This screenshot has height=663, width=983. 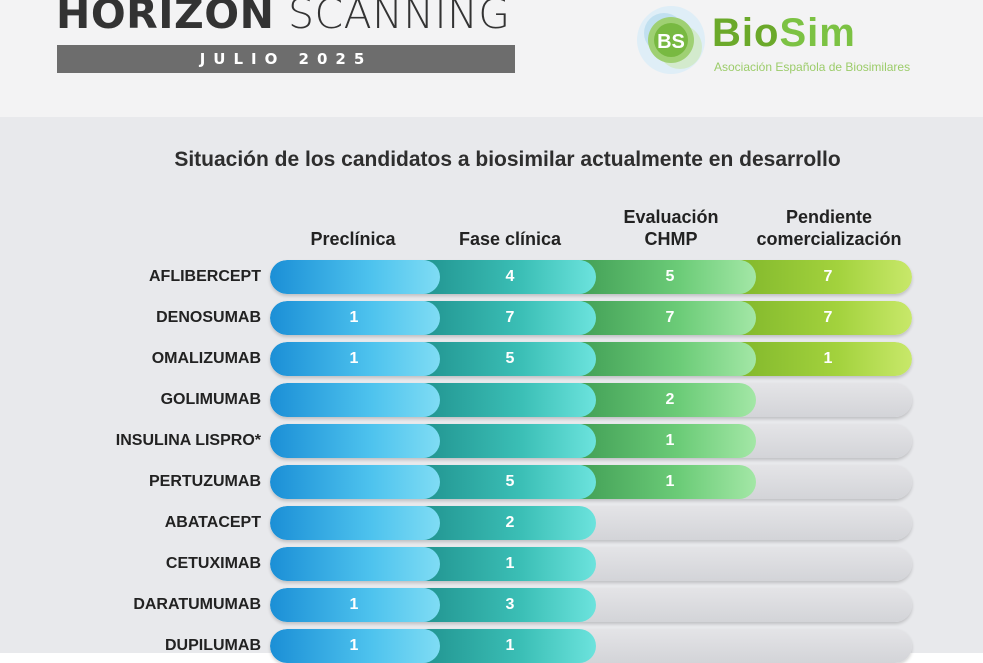 I want to click on table-row: GOLIMUMAB 2, so click(x=491, y=400).